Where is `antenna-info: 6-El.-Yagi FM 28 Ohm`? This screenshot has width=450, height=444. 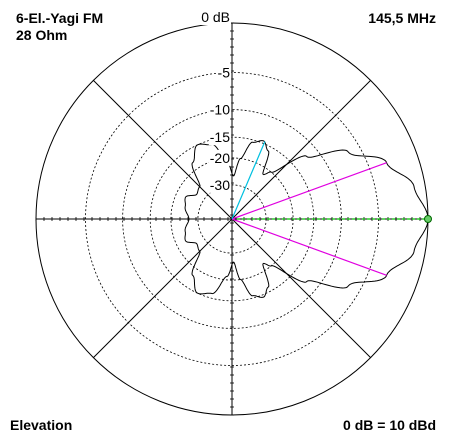 antenna-info: 6-El.-Yagi FM 28 Ohm is located at coordinates (59, 27).